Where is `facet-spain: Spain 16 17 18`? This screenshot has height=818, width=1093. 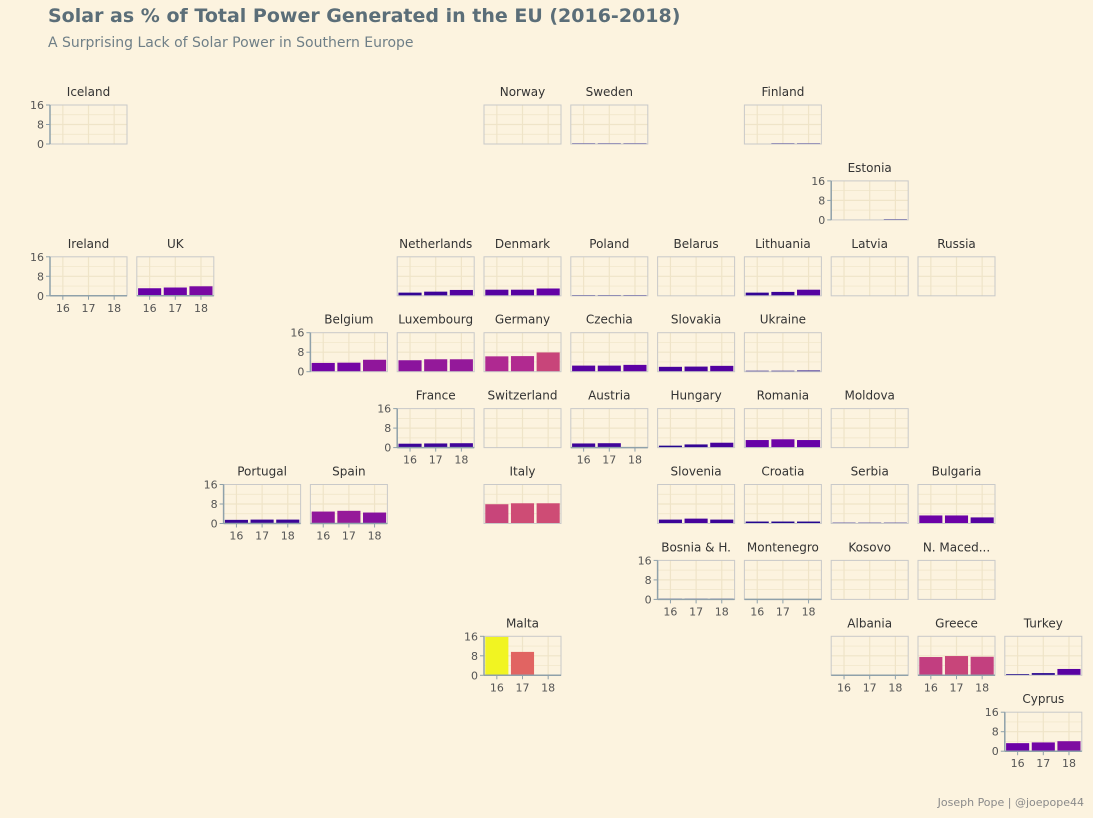 facet-spain: Spain 16 17 18 is located at coordinates (348, 504).